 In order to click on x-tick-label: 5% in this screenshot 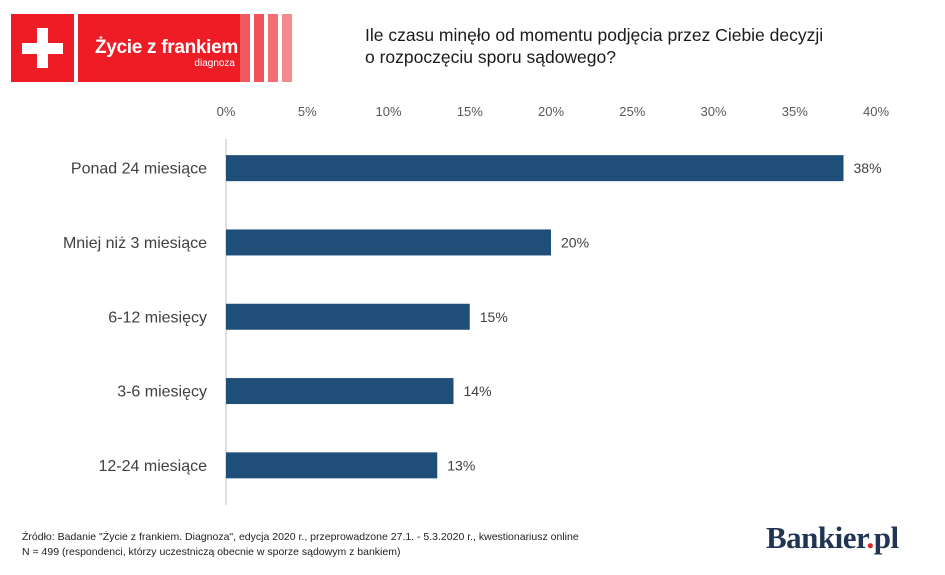, I will do `click(307, 111)`.